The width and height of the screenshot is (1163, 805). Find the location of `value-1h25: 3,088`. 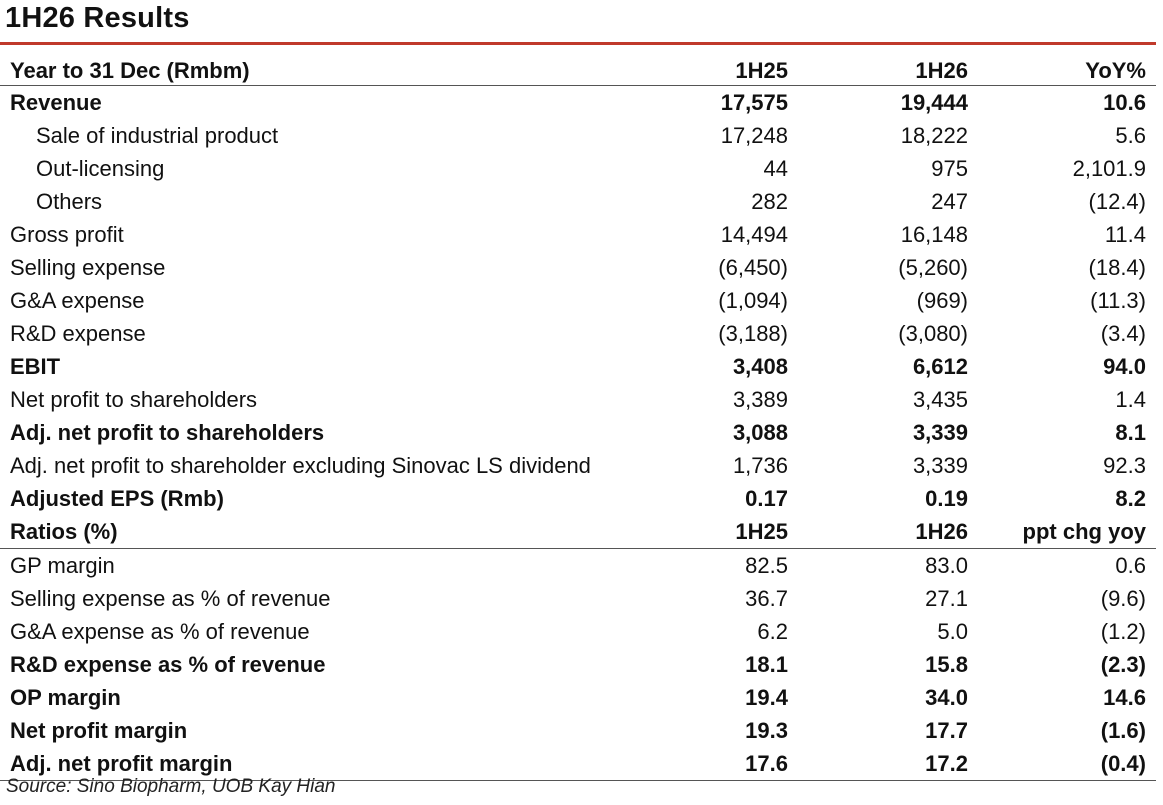

value-1h25: 3,088 is located at coordinates (760, 432).